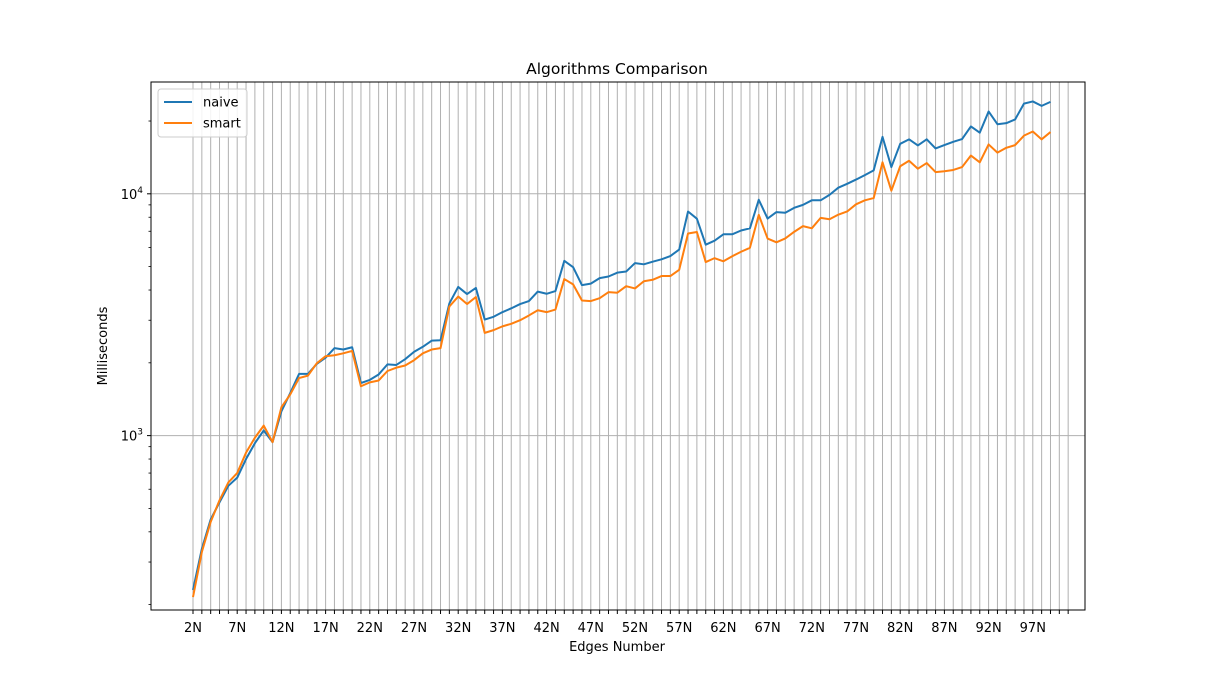 The image size is (1205, 686). Describe the element at coordinates (136, 363) in the screenshot. I see `y-axis-ticks: 103 104` at that location.